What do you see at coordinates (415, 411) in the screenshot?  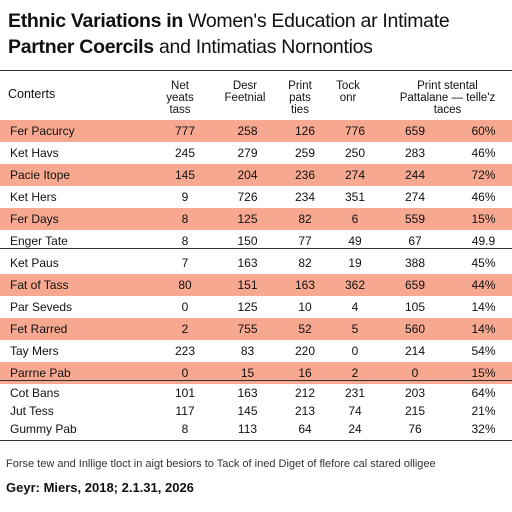 I see `table-cell: 215` at bounding box center [415, 411].